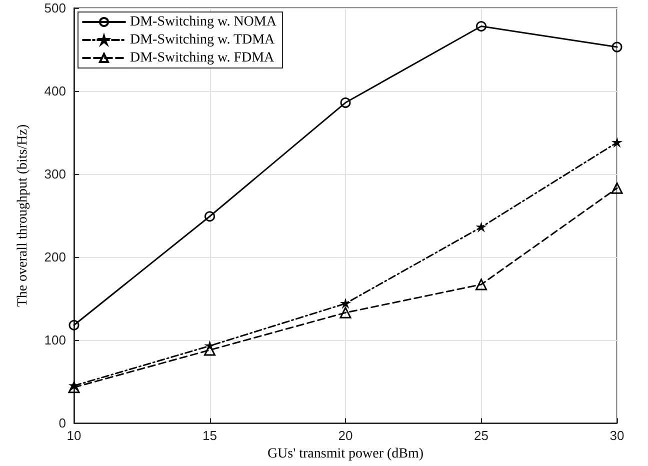  I want to click on x-tick-label: 30, so click(617, 436).